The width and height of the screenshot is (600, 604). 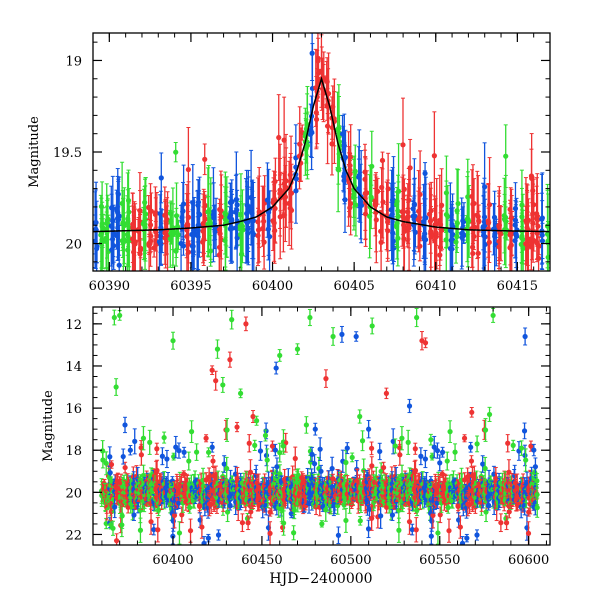 I want to click on top-xtick-label: 60415, so click(x=517, y=286).